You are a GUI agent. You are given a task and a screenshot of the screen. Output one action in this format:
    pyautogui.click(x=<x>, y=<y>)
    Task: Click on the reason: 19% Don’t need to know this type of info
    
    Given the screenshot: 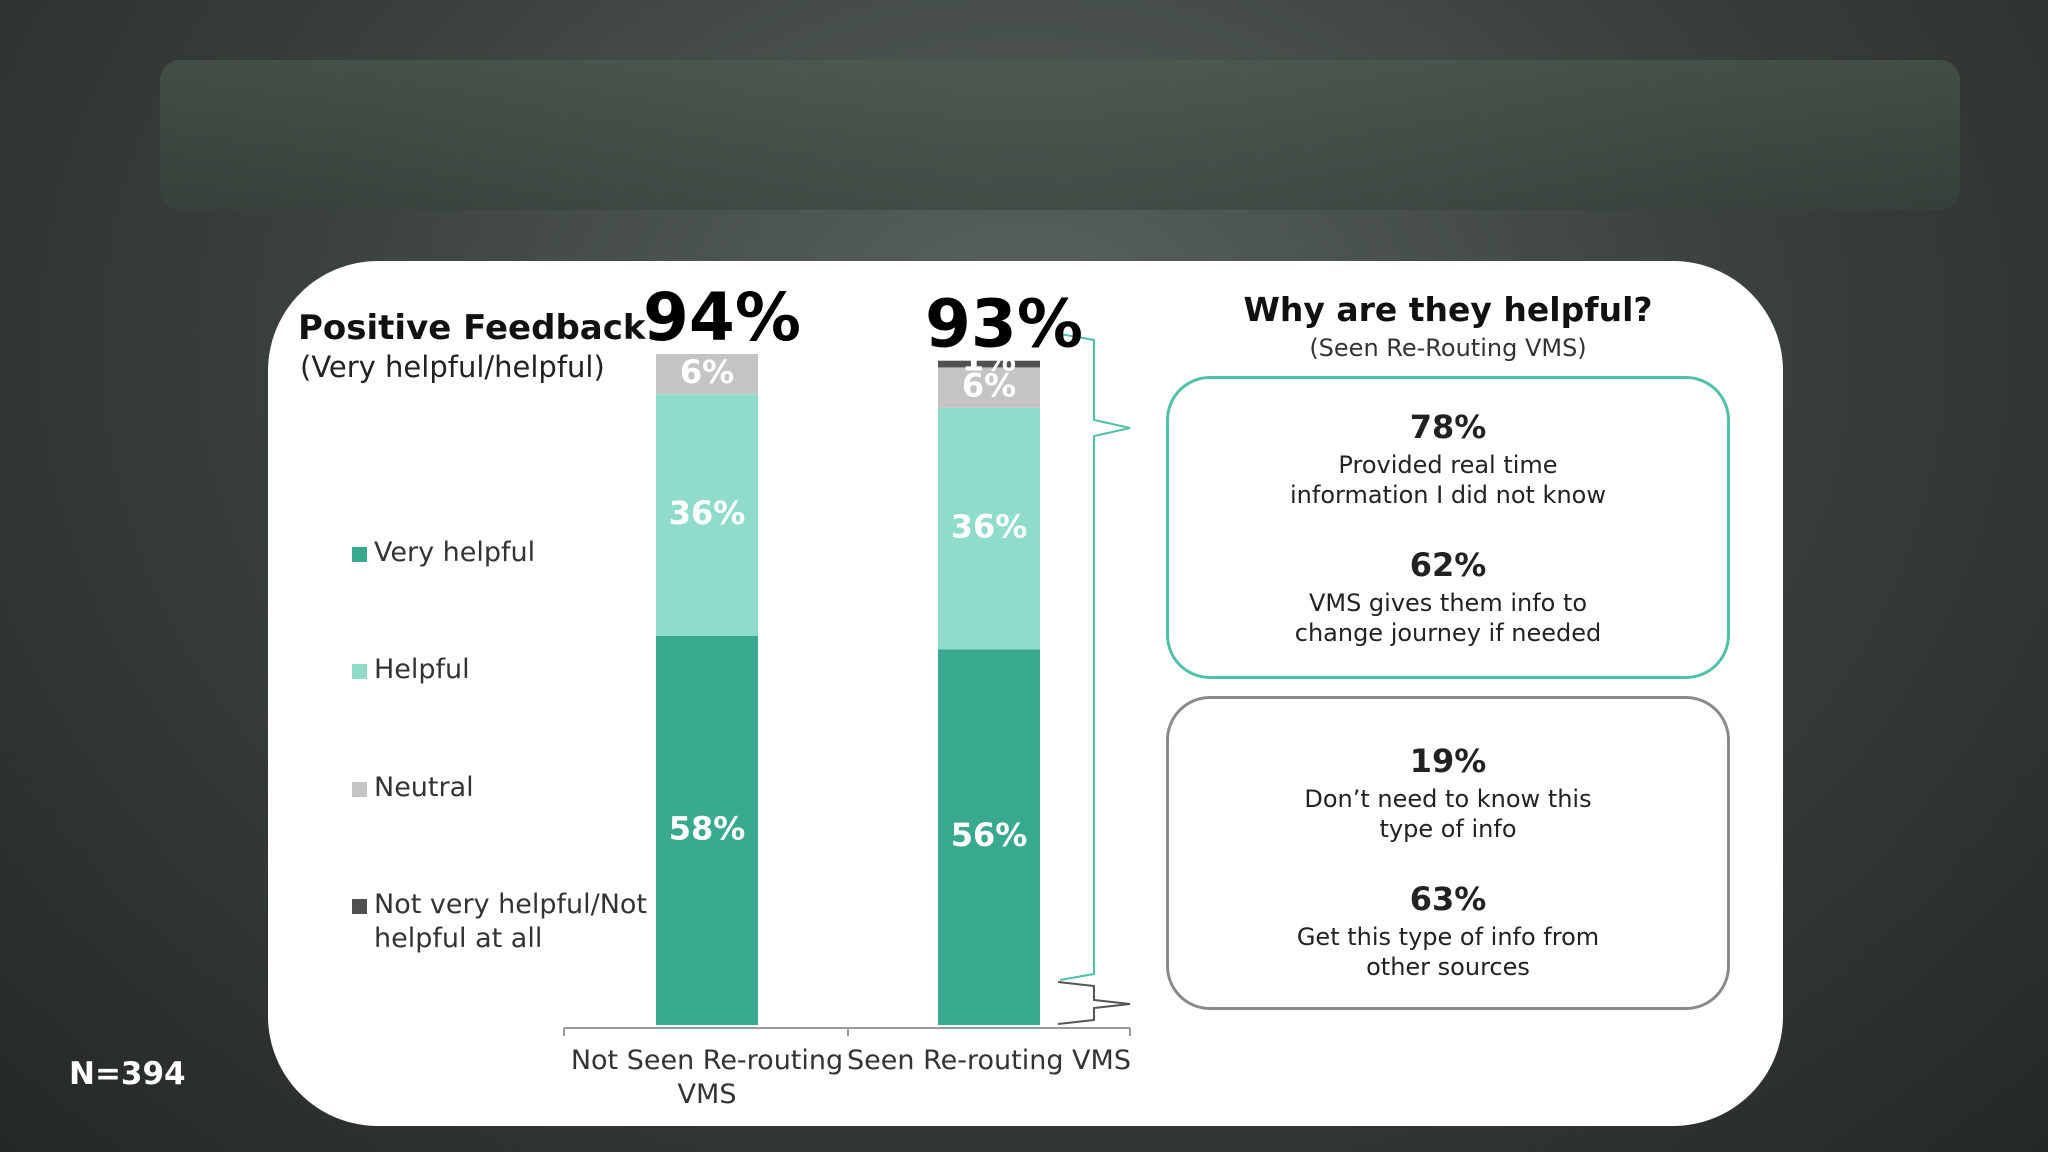 What is the action you would take?
    pyautogui.click(x=1448, y=793)
    